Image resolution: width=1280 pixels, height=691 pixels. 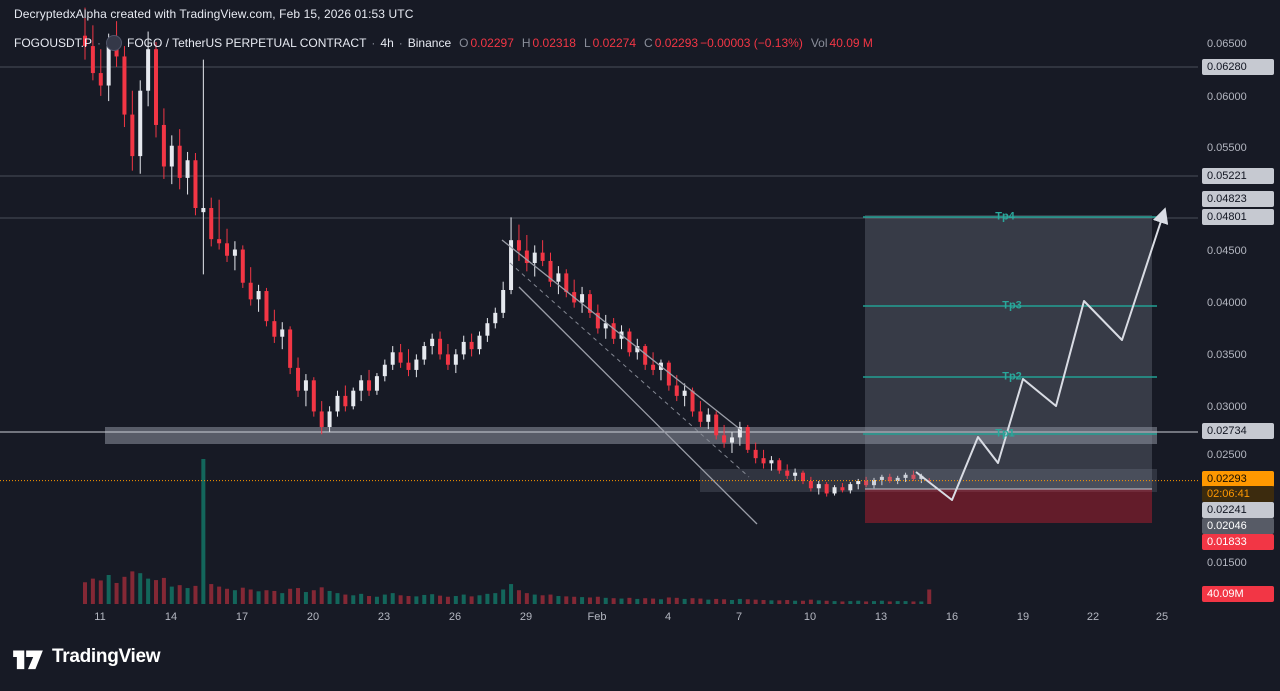 What do you see at coordinates (668, 617) in the screenshot?
I see `time-axis-label: 4` at bounding box center [668, 617].